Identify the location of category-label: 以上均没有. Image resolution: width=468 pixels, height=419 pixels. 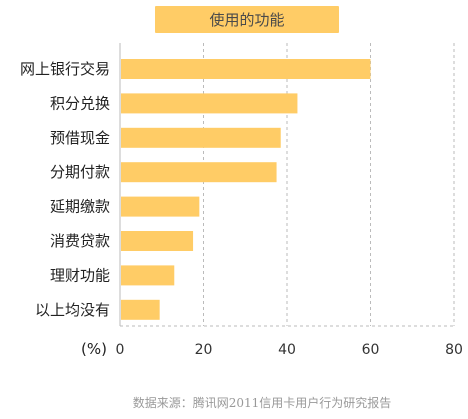
(72, 310).